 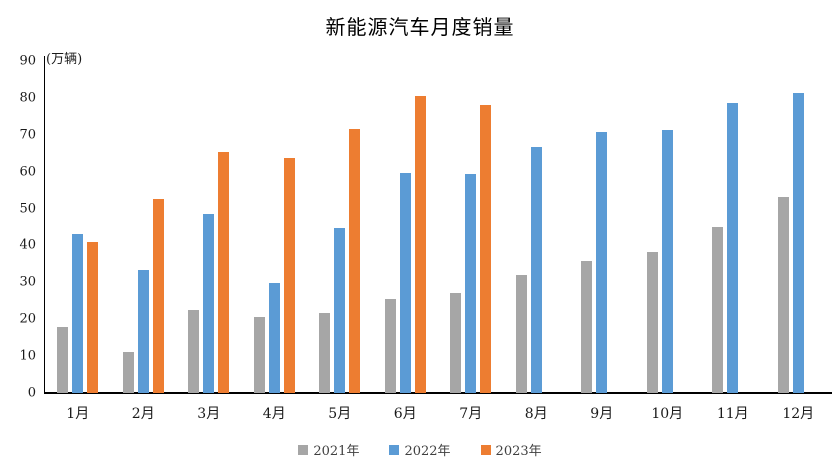 What do you see at coordinates (274, 337) in the screenshot?
I see `bar-2022年-4月` at bounding box center [274, 337].